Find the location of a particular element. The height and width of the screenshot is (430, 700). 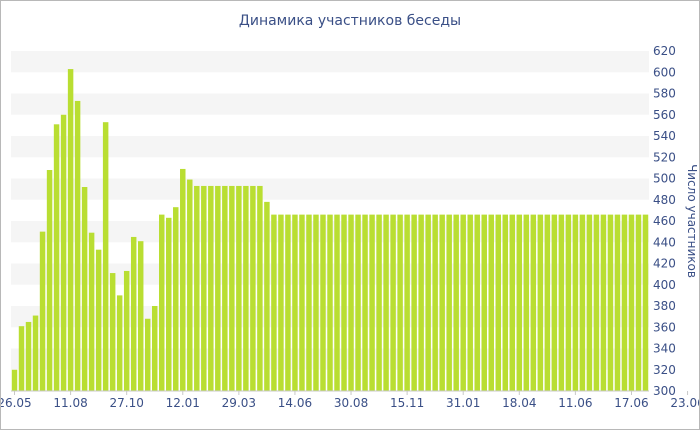

x-tick-label: 27.10 is located at coordinates (127, 403).